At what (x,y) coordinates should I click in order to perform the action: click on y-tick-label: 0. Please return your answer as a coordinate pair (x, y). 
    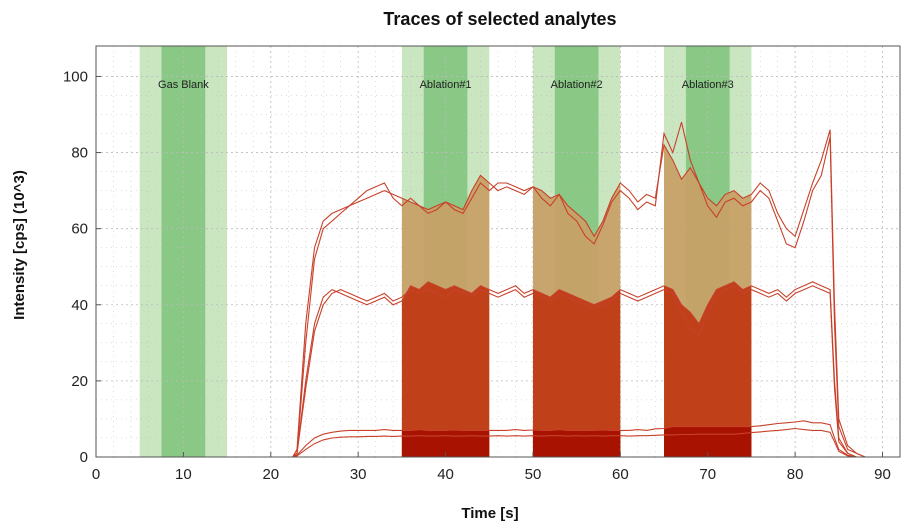
    Looking at the image, I should click on (84, 457).